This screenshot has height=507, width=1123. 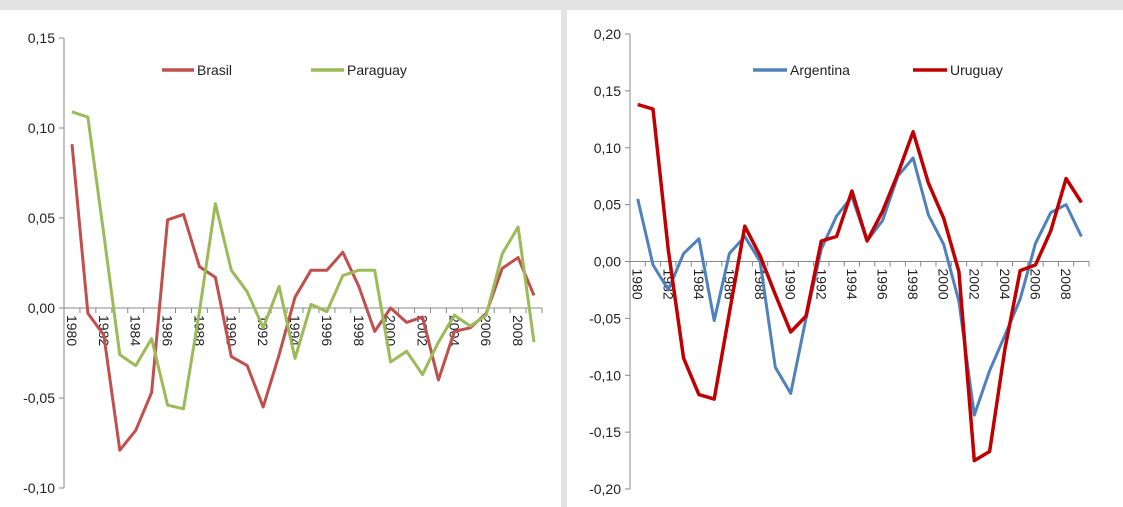 What do you see at coordinates (605, 432) in the screenshot?
I see `y-tick-label: -0,15` at bounding box center [605, 432].